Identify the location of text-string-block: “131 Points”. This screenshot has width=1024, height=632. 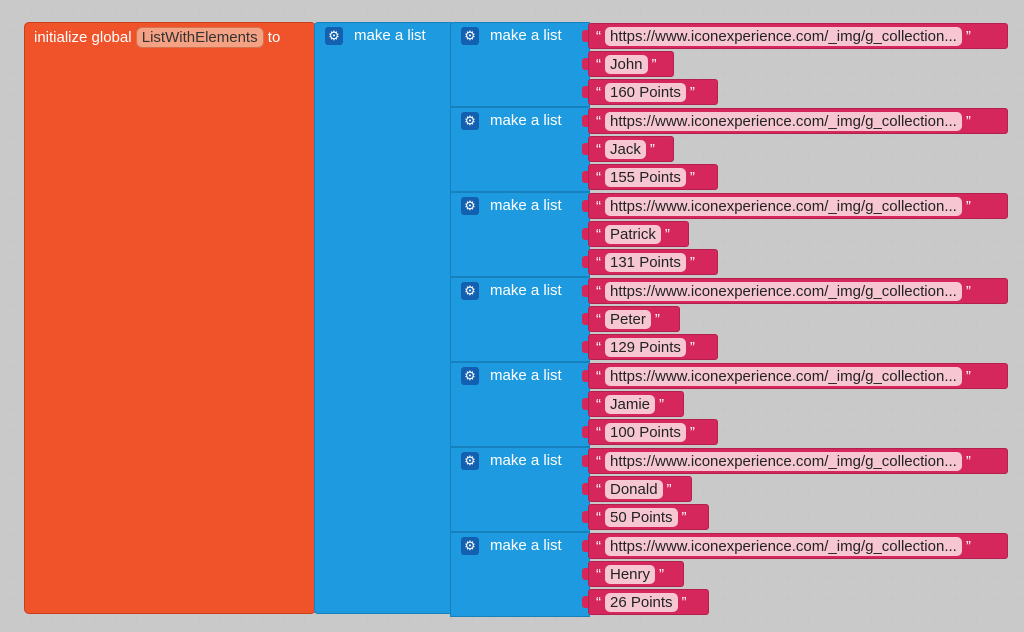
(653, 262).